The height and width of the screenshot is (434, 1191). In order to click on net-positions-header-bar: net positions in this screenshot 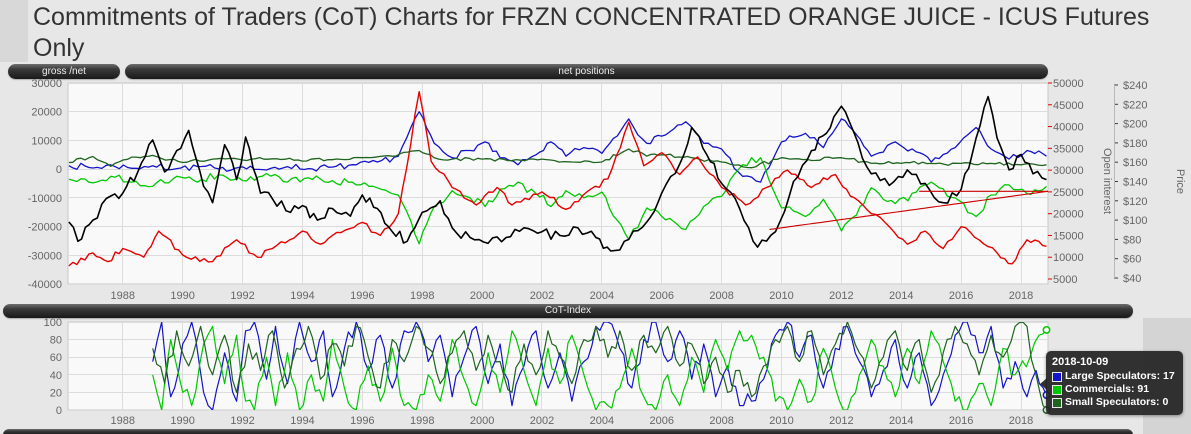, I will do `click(586, 71)`.